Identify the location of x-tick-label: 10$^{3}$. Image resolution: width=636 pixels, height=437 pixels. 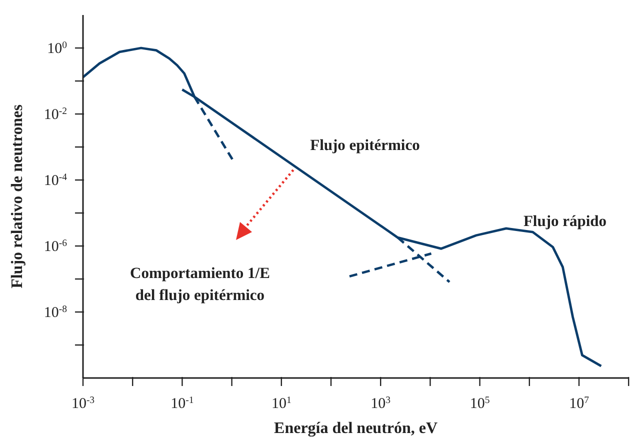
(380, 403).